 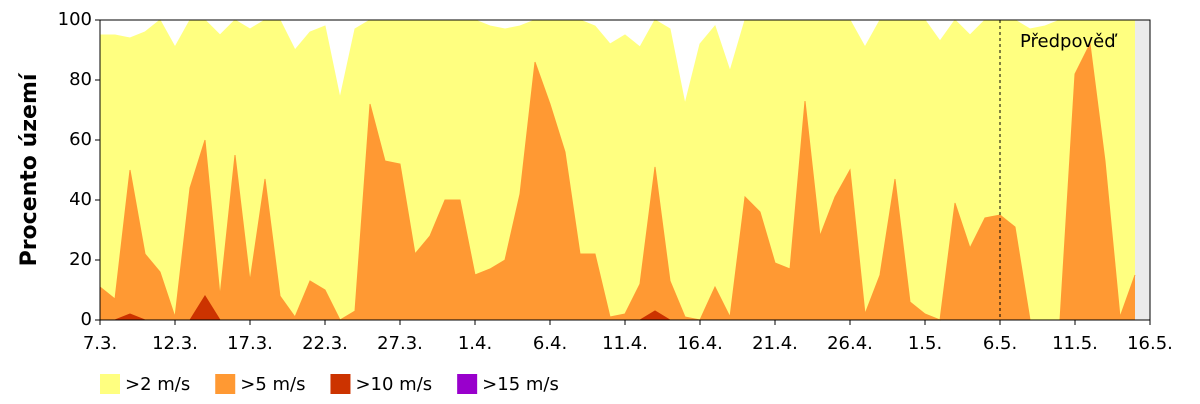 What do you see at coordinates (325, 343) in the screenshot?
I see `x-tick-label: 22.3.` at bounding box center [325, 343].